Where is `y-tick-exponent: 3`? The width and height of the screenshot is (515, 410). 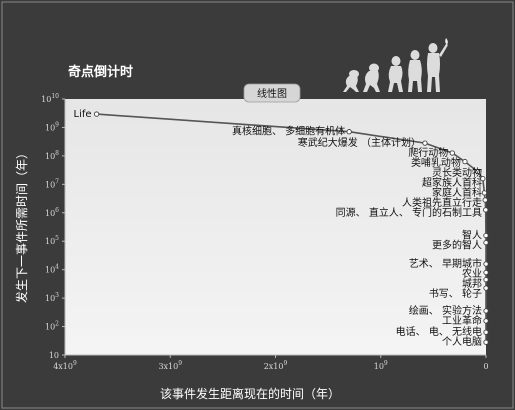 y-tick-exponent: 3 is located at coordinates (57, 295).